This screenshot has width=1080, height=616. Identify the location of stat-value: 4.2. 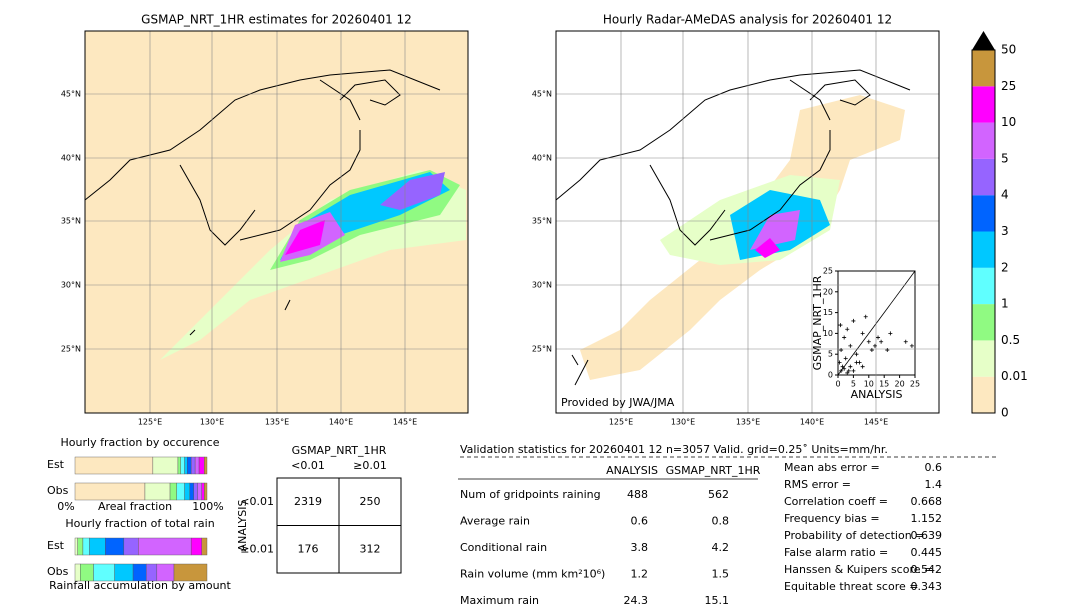
(721, 547).